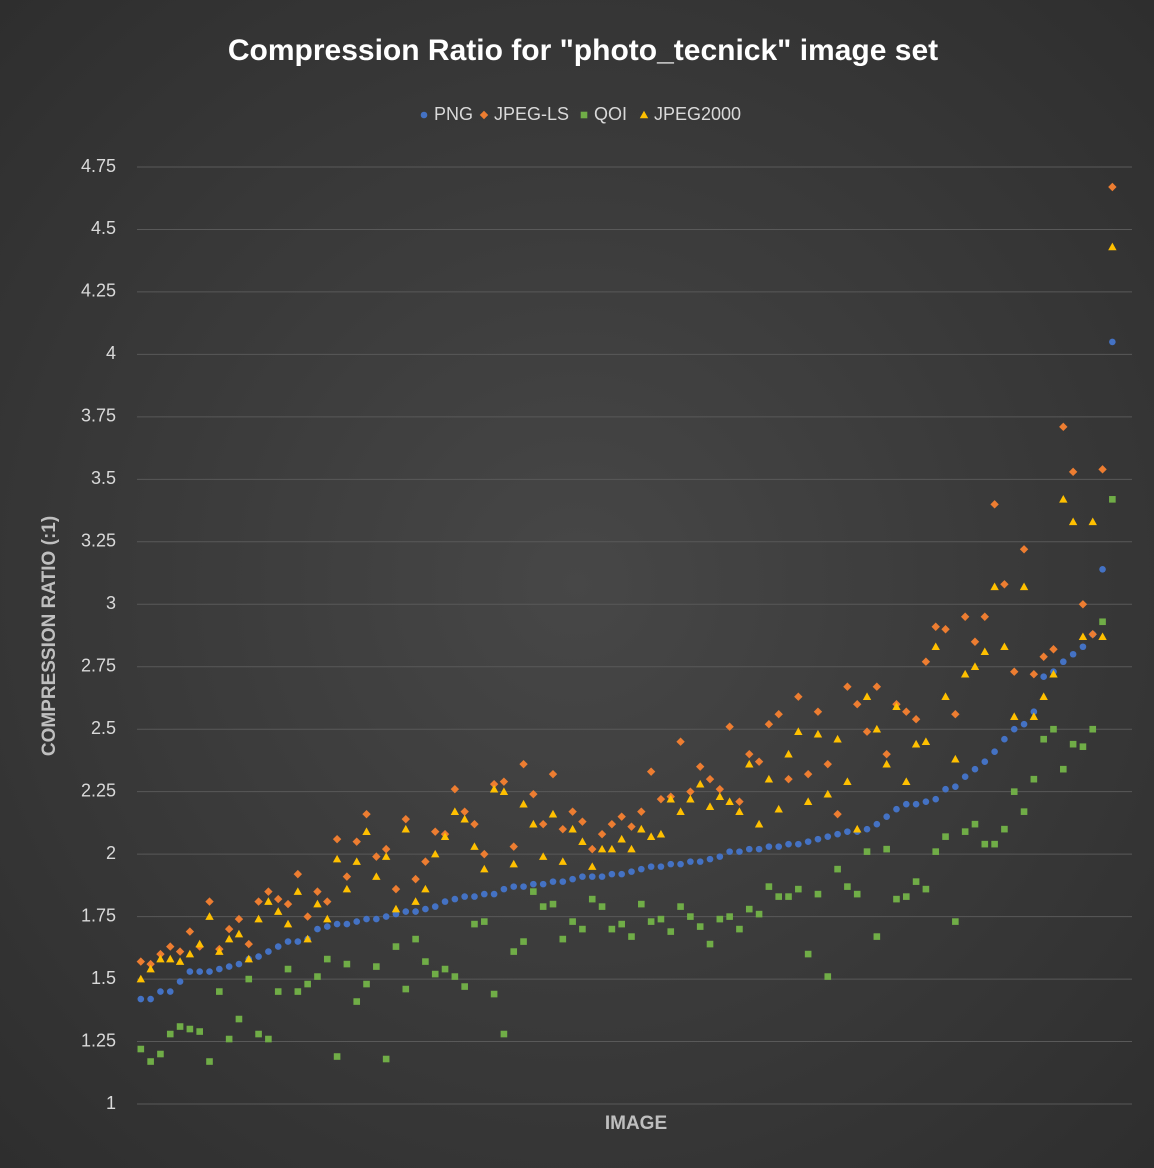  What do you see at coordinates (636, 1123) in the screenshot?
I see `x-axis-label: IMAGE` at bounding box center [636, 1123].